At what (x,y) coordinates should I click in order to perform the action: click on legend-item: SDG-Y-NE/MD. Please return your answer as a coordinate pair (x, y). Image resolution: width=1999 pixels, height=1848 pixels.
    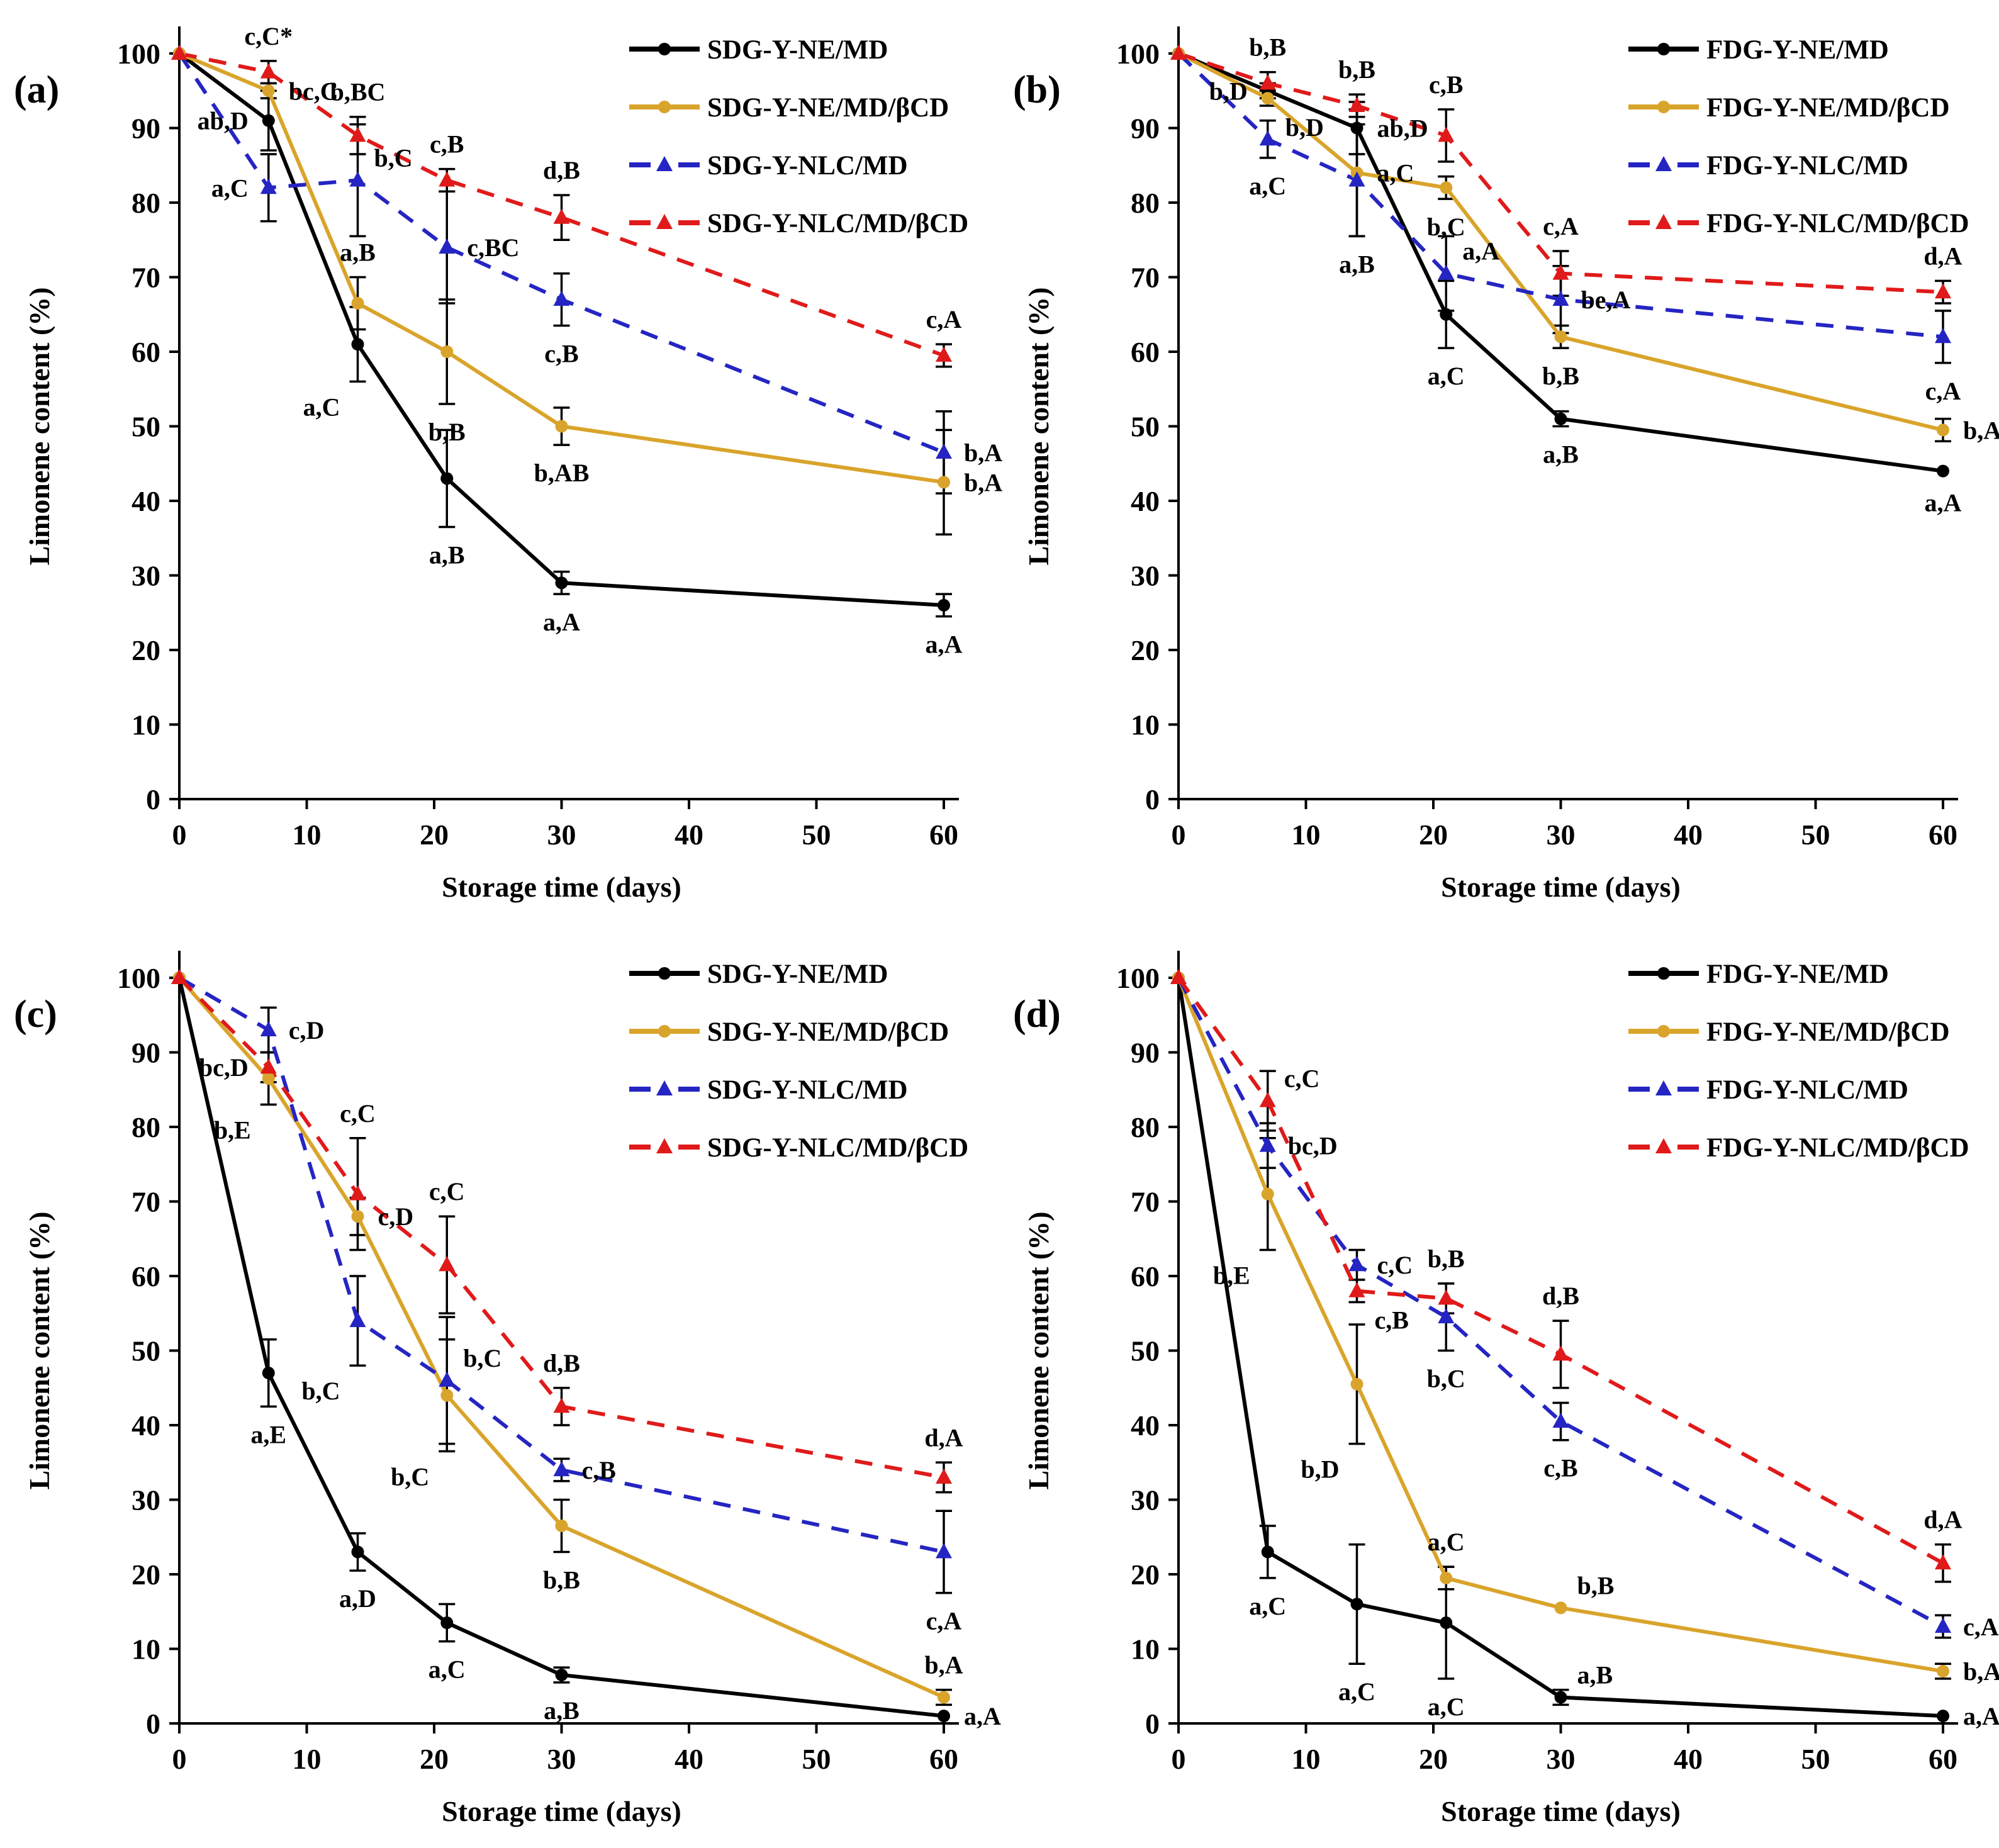
    Looking at the image, I should click on (758, 50).